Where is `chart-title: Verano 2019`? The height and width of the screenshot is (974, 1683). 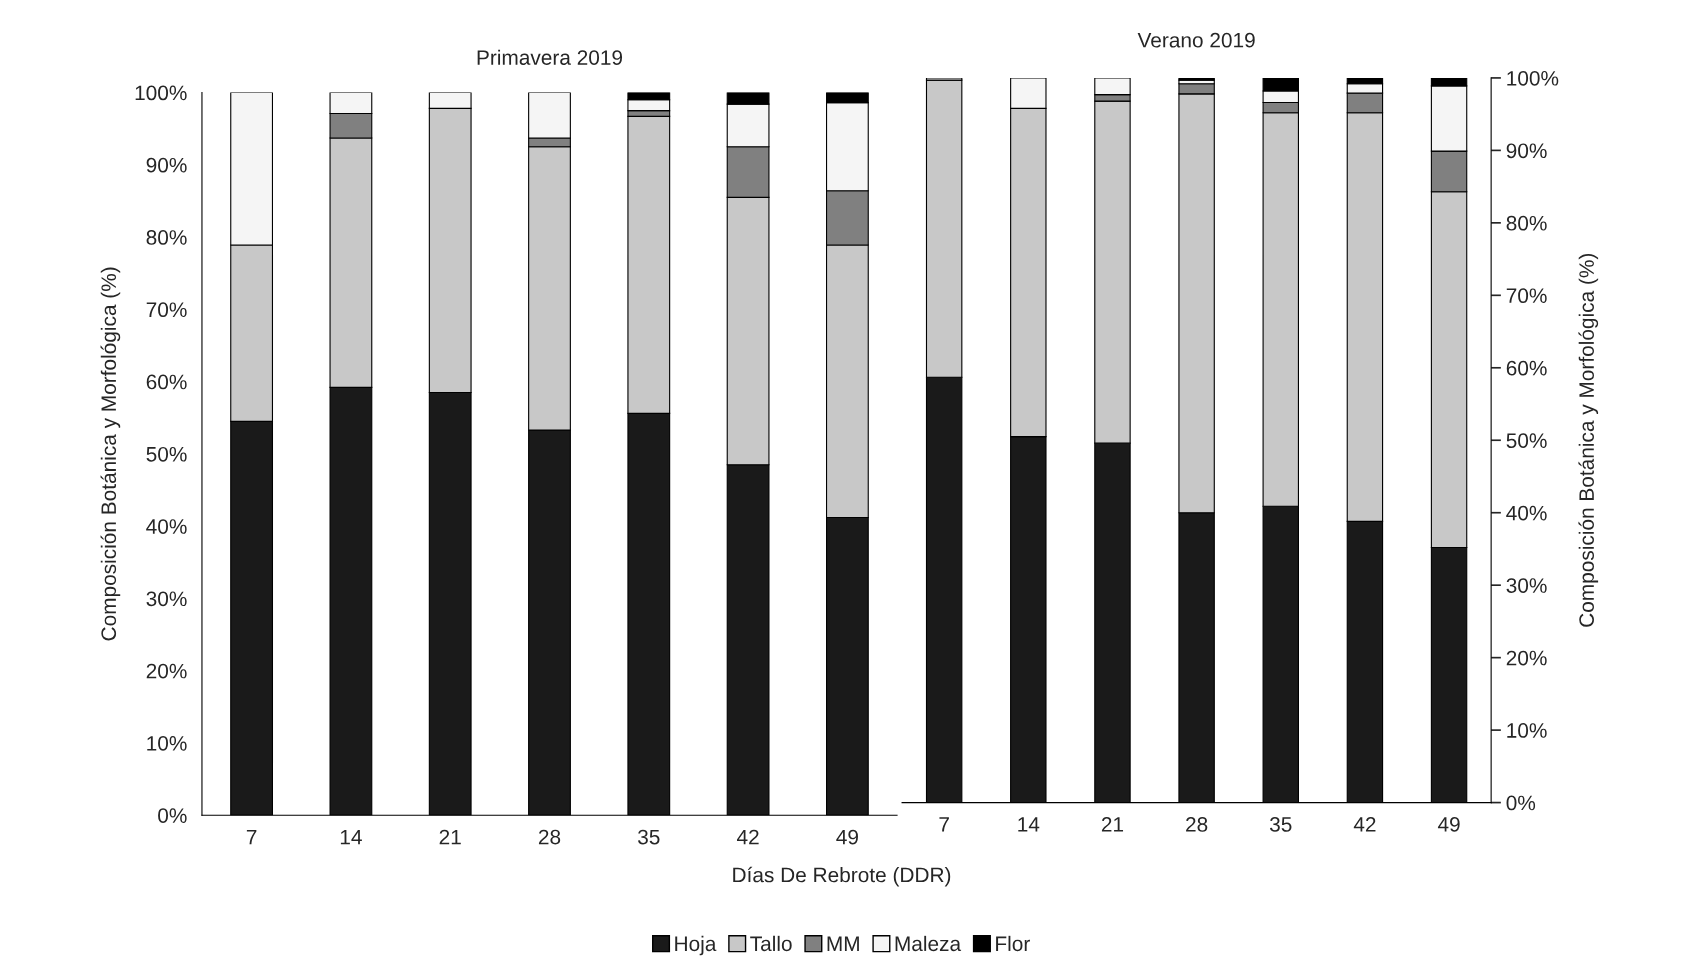 chart-title: Verano 2019 is located at coordinates (1196, 40).